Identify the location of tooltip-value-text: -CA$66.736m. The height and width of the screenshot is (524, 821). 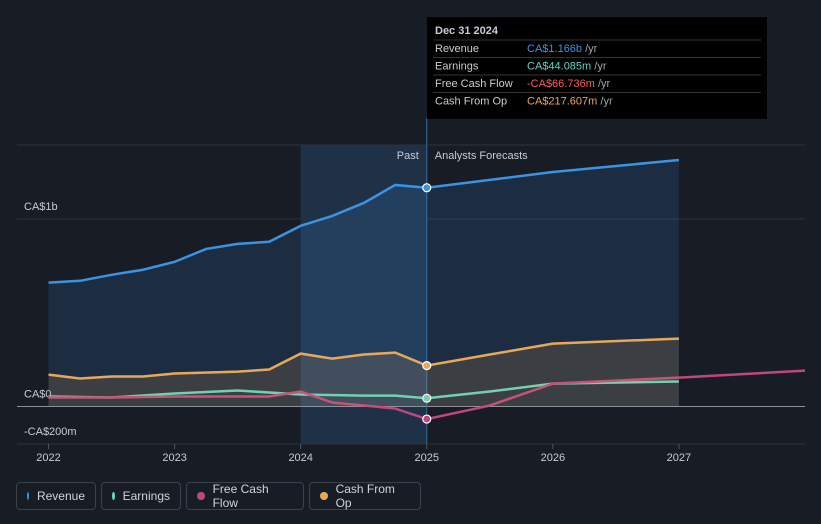
(561, 84).